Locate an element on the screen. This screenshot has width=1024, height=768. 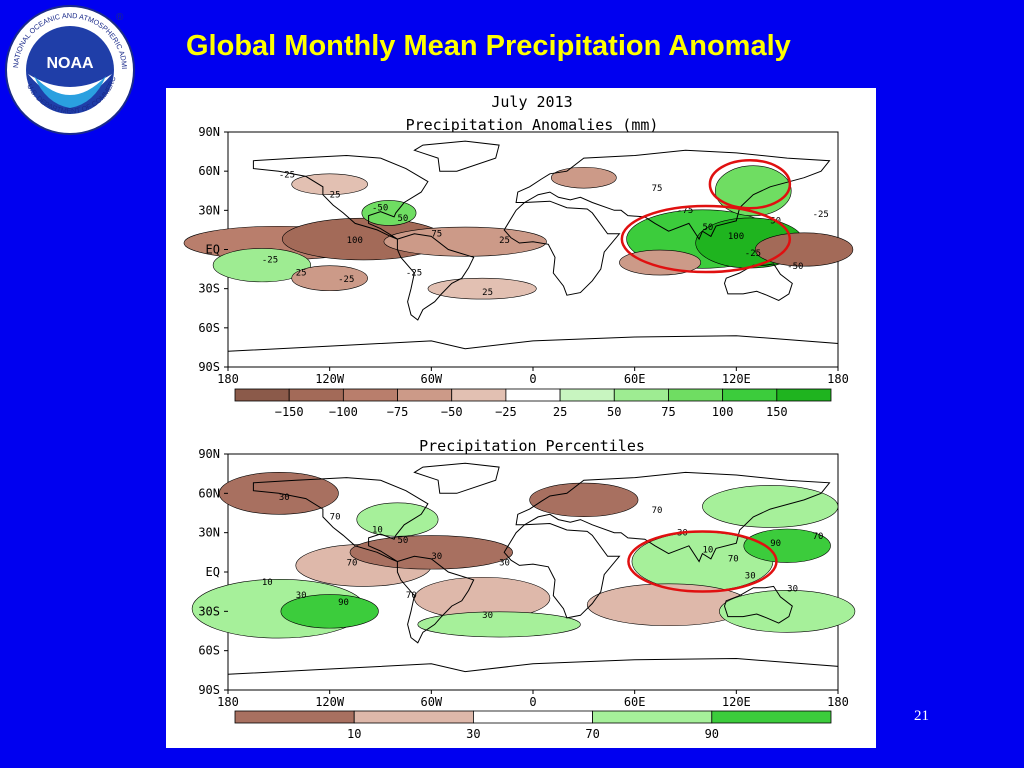
legend-percentiles: 10 30 70 90 is located at coordinates (533, 725).